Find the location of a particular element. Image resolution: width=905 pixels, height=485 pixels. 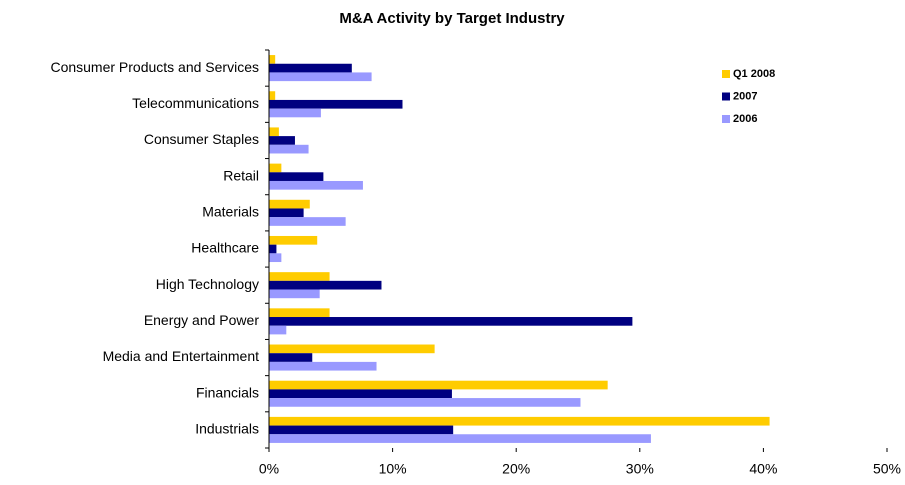

legend-label: 2006 is located at coordinates (745, 119).